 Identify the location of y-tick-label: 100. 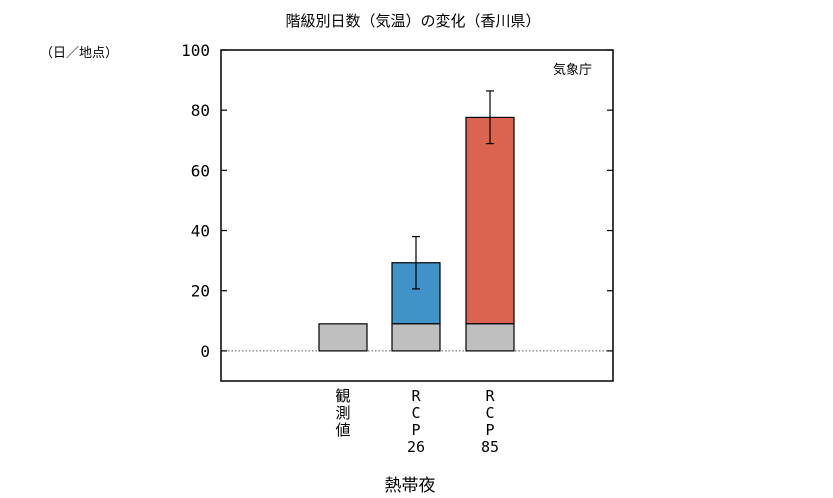
(195, 50).